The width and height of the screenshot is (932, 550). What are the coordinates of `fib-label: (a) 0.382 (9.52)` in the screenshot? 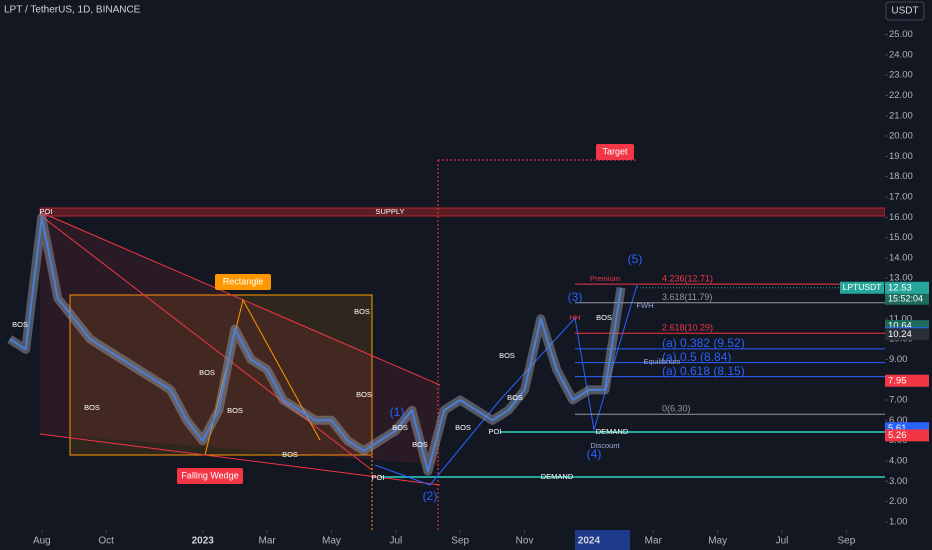 It's located at (703, 343).